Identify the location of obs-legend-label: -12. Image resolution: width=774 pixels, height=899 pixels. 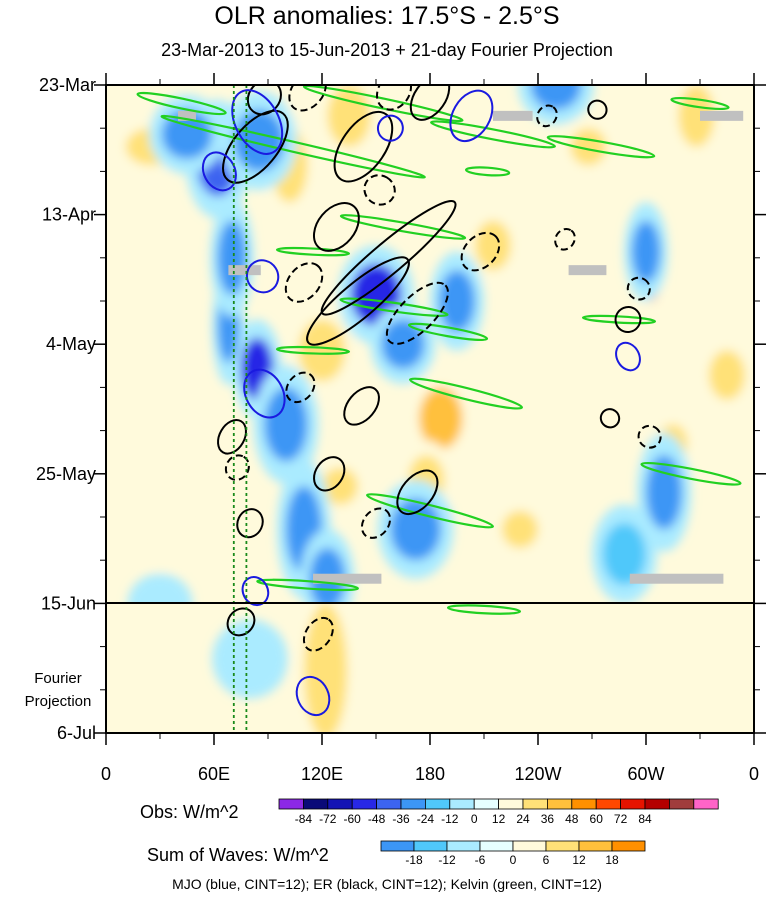
(450, 819).